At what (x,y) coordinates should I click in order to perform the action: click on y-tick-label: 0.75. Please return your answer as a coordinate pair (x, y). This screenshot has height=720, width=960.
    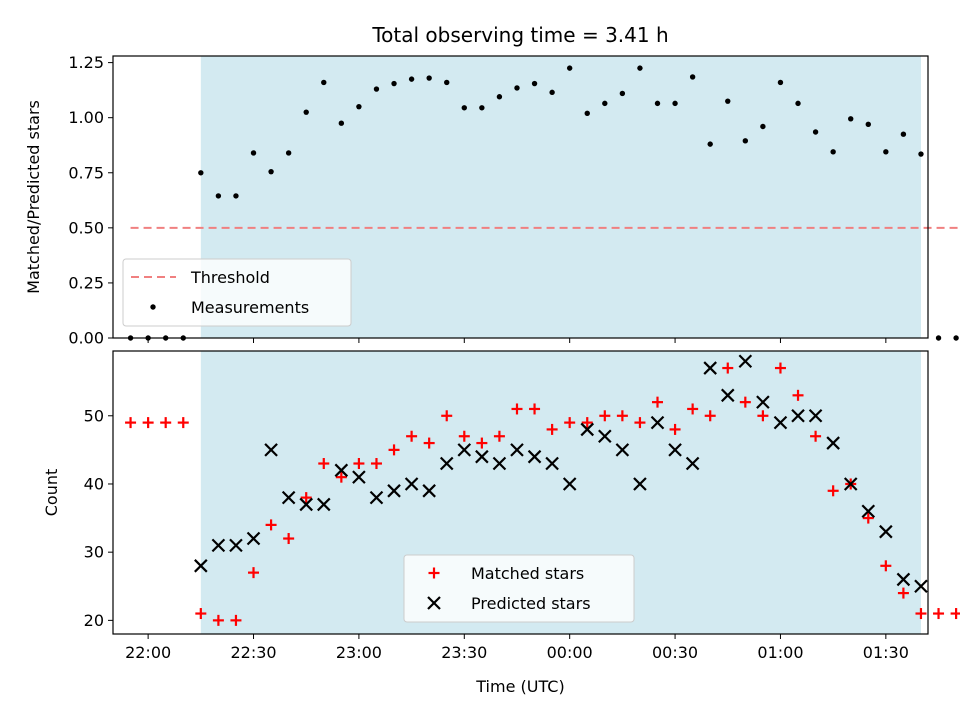
    Looking at the image, I should click on (86, 172).